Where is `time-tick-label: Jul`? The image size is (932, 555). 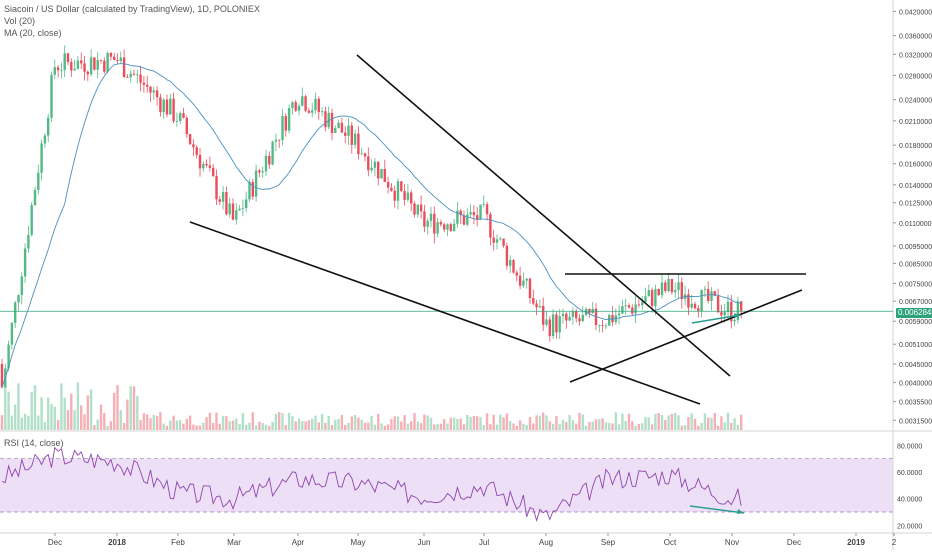
time-tick-label: Jul is located at coordinates (484, 542).